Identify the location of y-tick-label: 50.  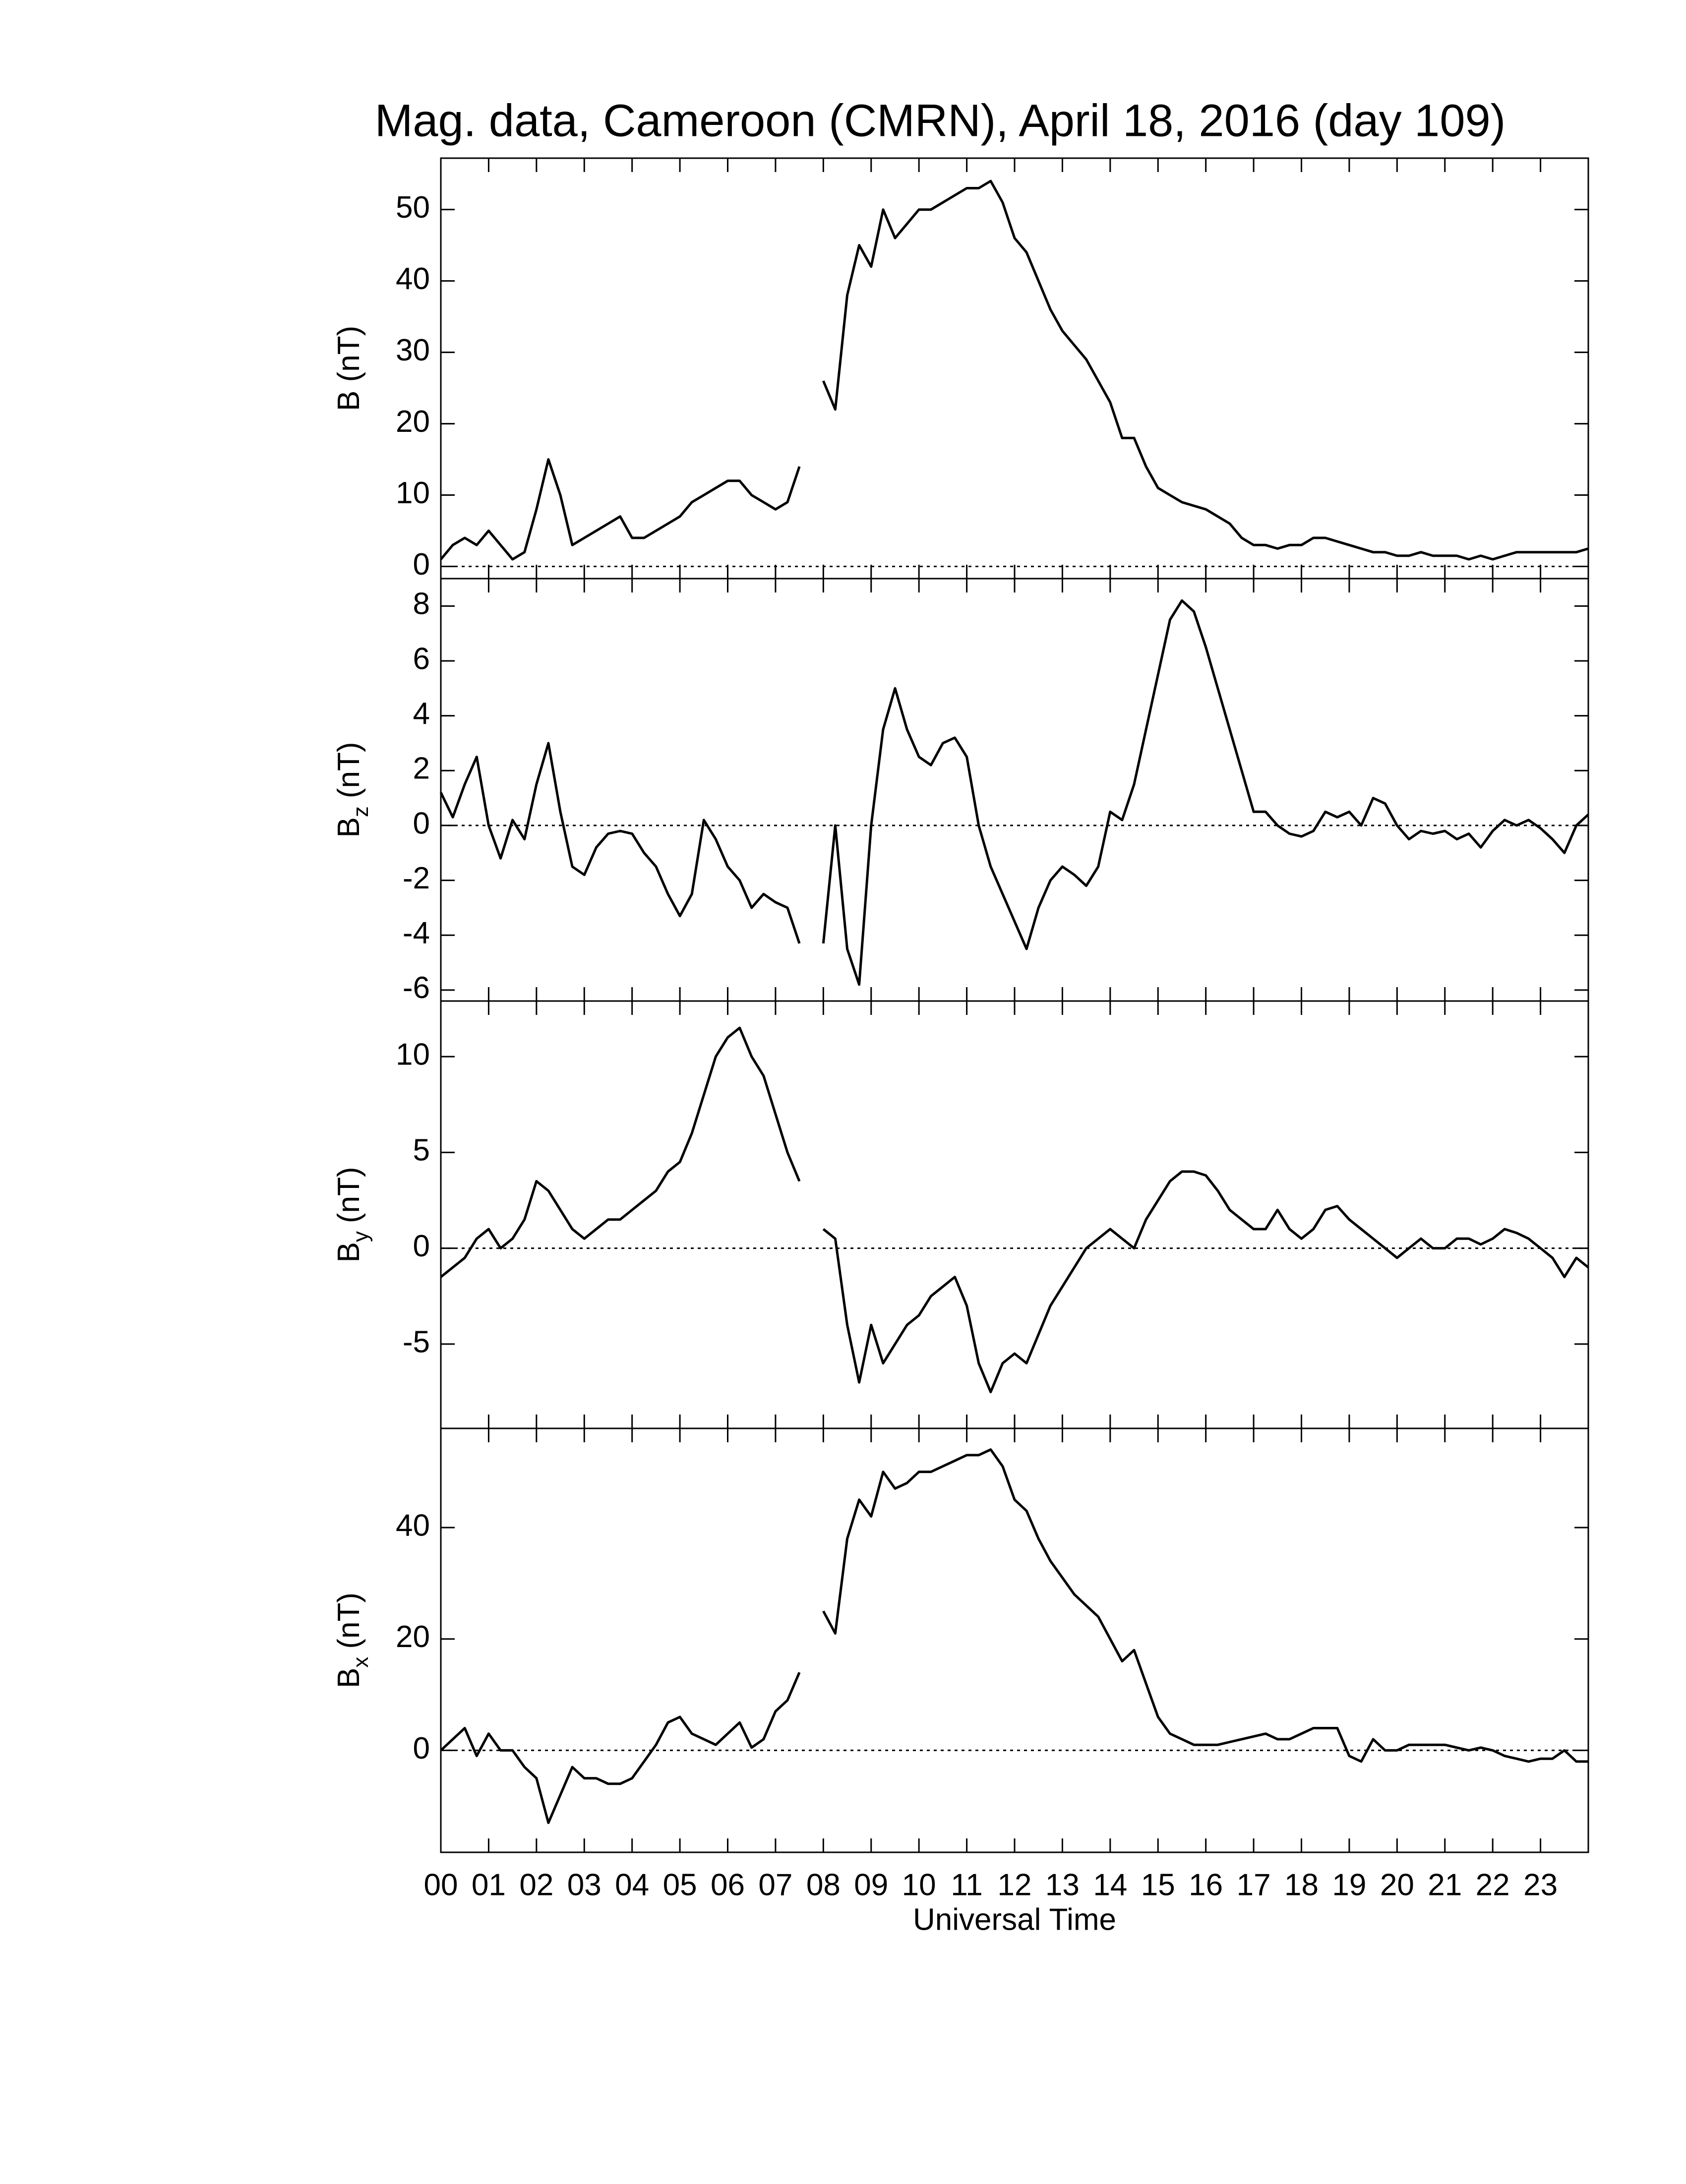
(413, 207).